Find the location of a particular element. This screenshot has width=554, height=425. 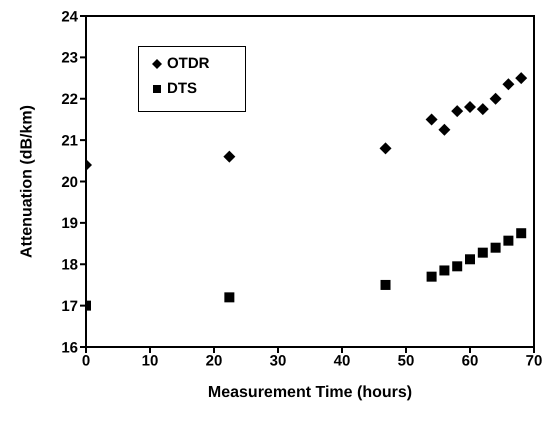

y-axis-title: Attenuation (dB/km) is located at coordinates (27, 181).